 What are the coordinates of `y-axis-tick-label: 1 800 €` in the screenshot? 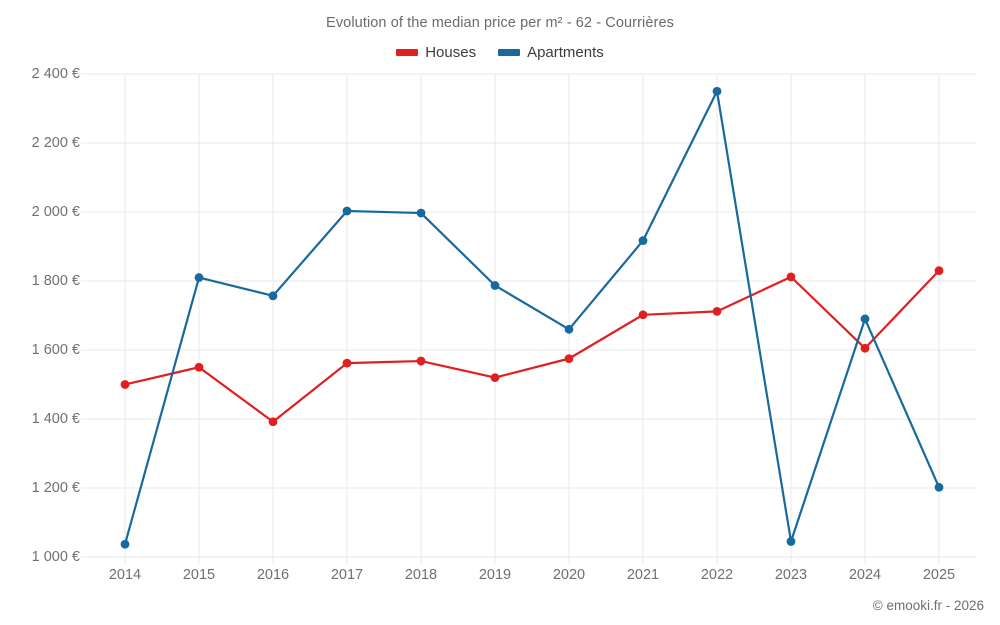 It's located at (55, 281).